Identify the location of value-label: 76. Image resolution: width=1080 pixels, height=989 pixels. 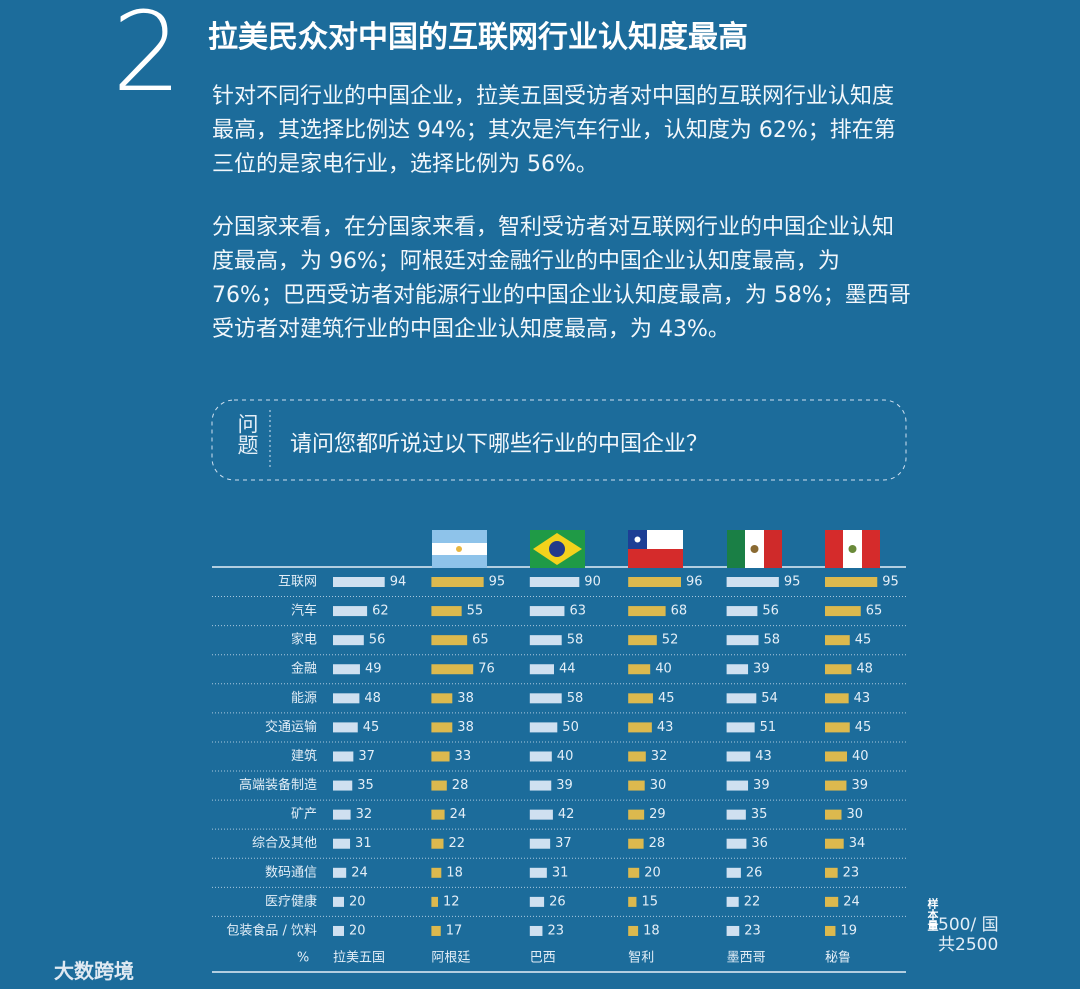
(486, 669).